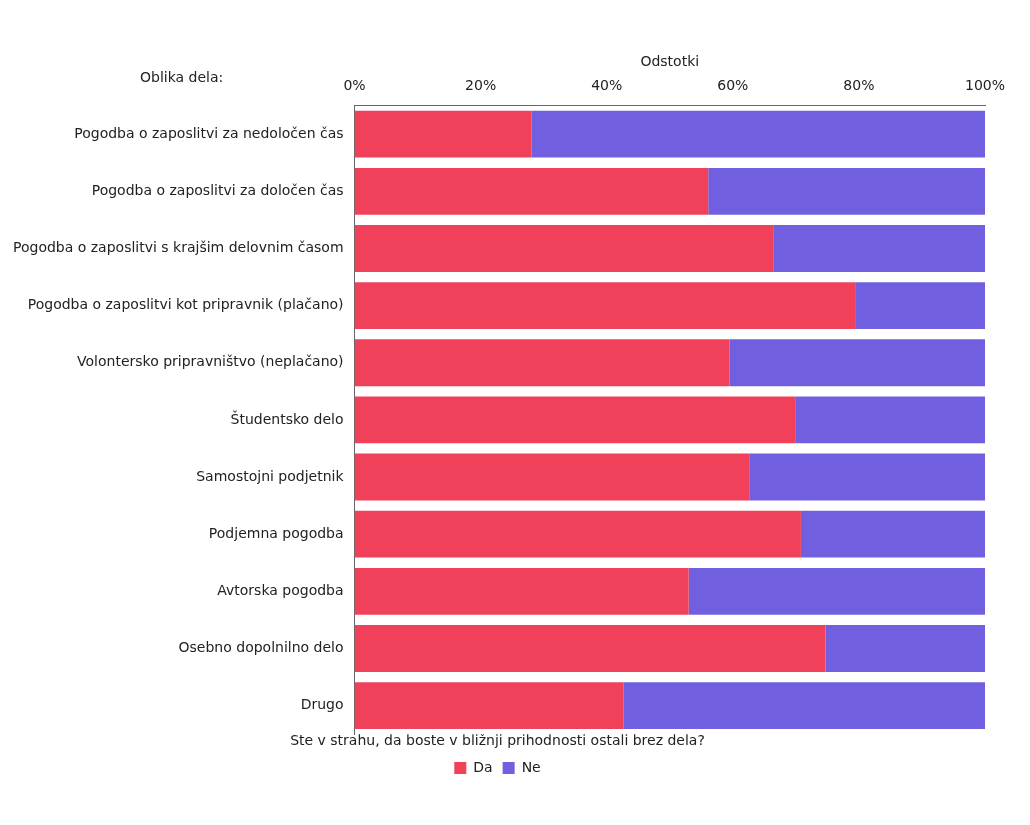  What do you see at coordinates (210, 361) in the screenshot?
I see `y-tick-label: Volontersko pripravništvo (neplačano)` at bounding box center [210, 361].